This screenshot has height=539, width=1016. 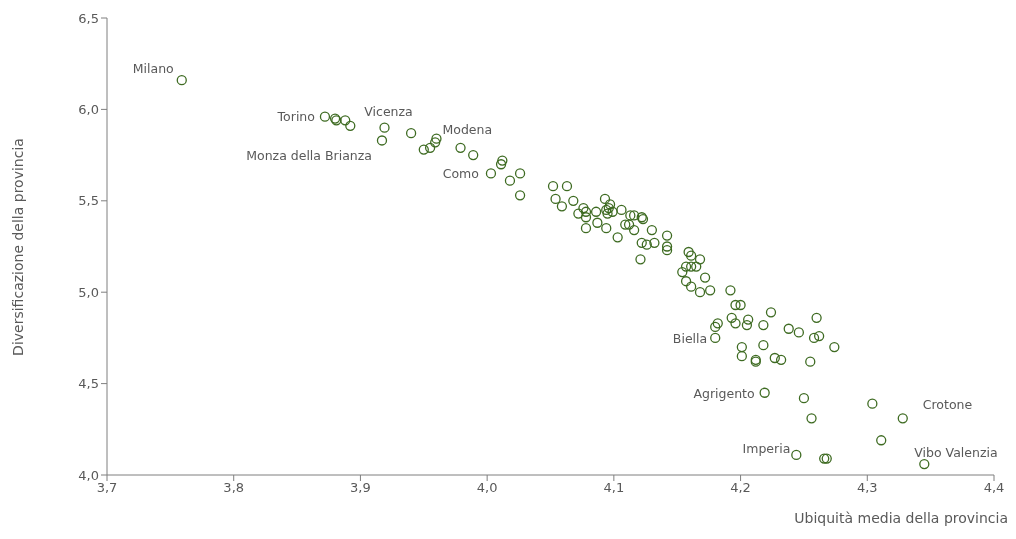 What do you see at coordinates (901, 518) in the screenshot?
I see `x-axis-title: Ubiquità media della provincia` at bounding box center [901, 518].